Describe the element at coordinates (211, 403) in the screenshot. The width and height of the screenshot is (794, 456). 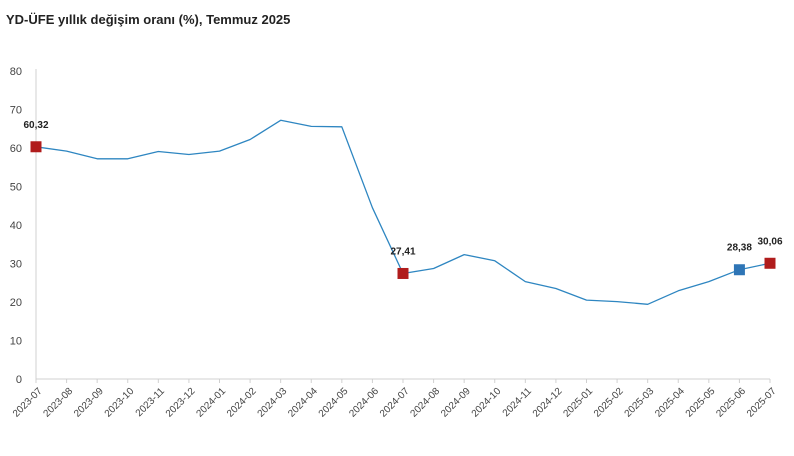
I see `x-tick-label: 2024-01` at that location.